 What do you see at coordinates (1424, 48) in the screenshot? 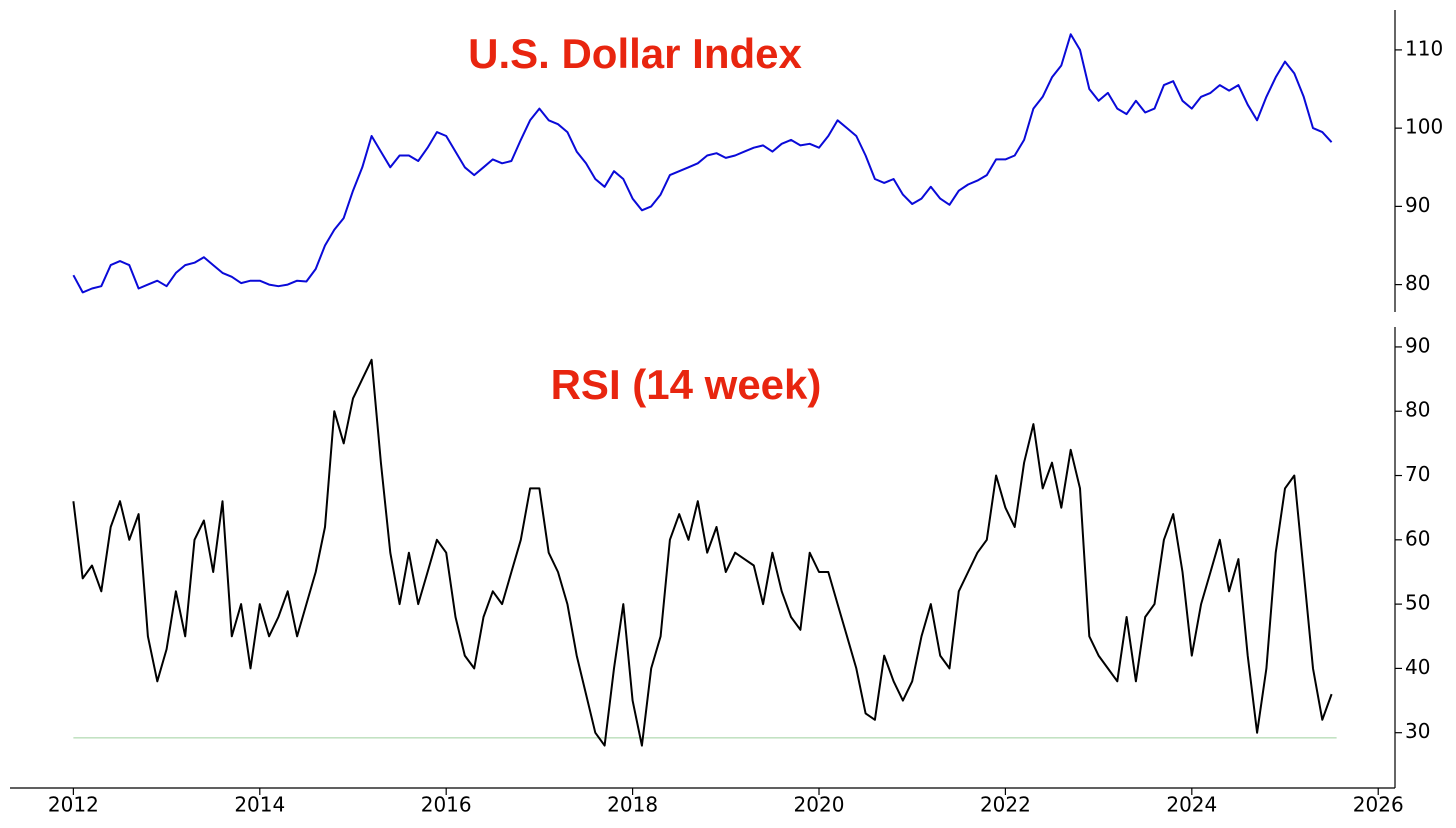
I see `y-tick-label: 110` at bounding box center [1424, 48].